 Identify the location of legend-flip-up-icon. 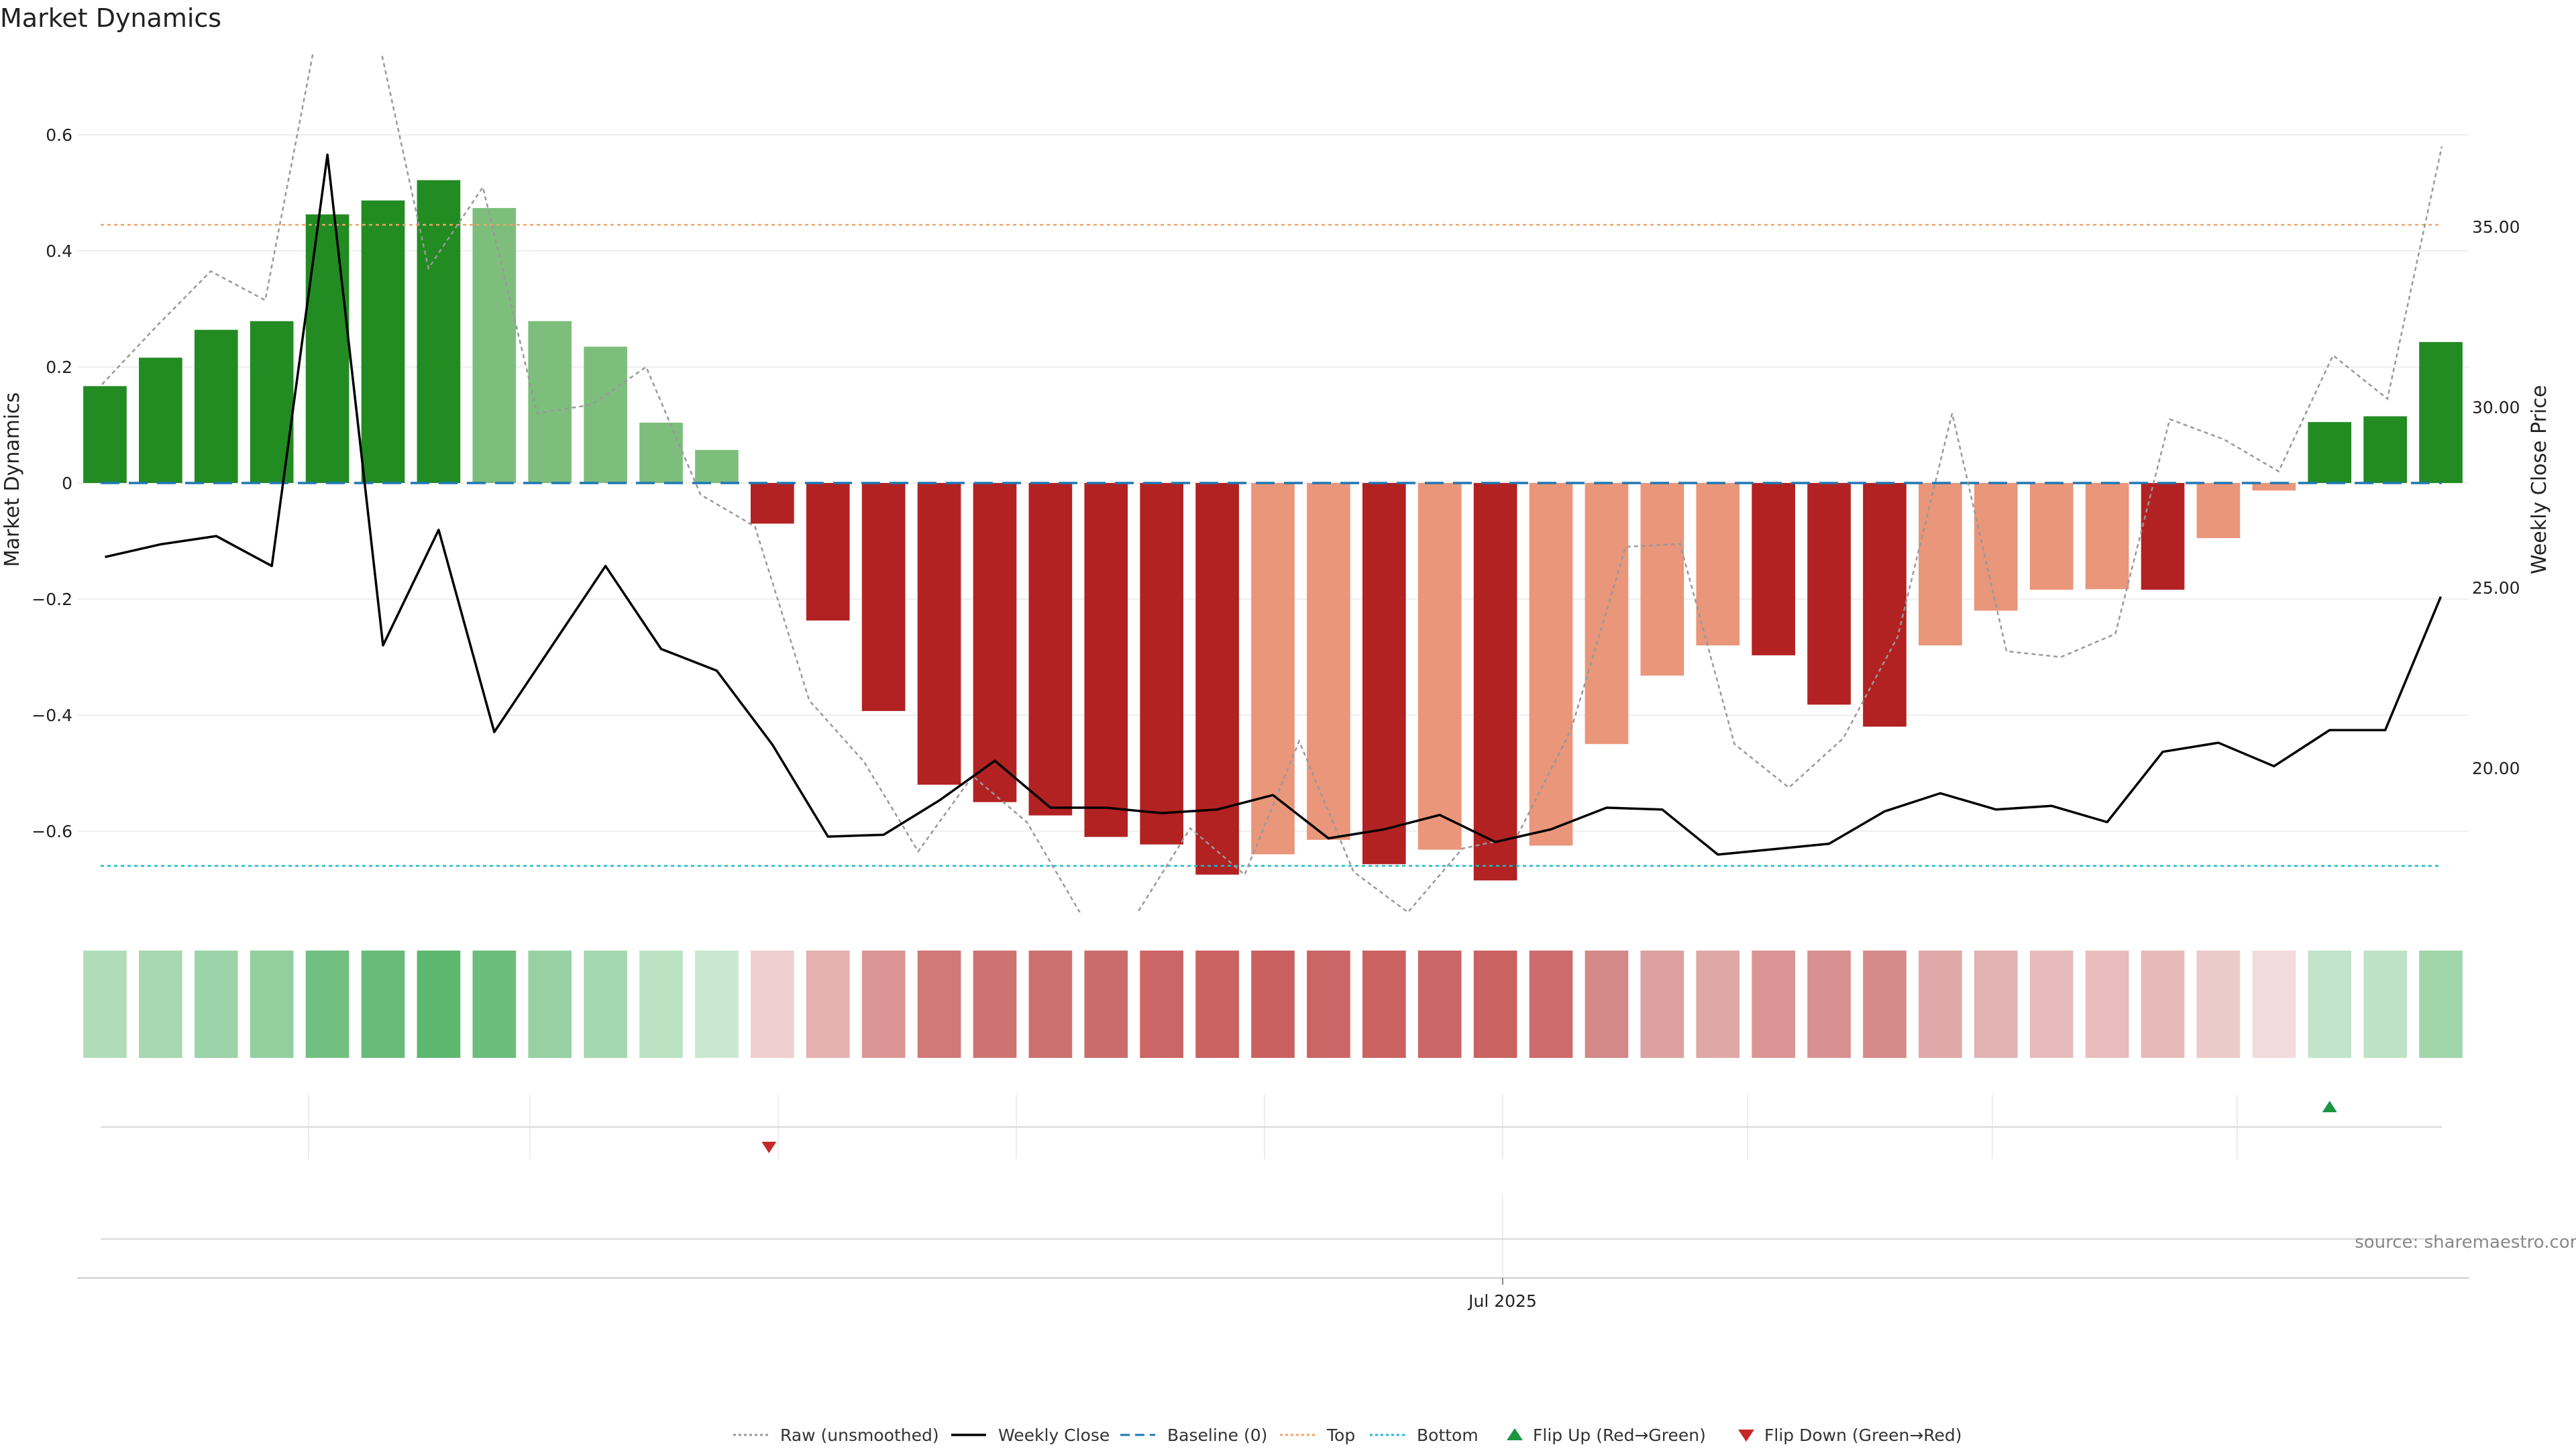
(1515, 1434).